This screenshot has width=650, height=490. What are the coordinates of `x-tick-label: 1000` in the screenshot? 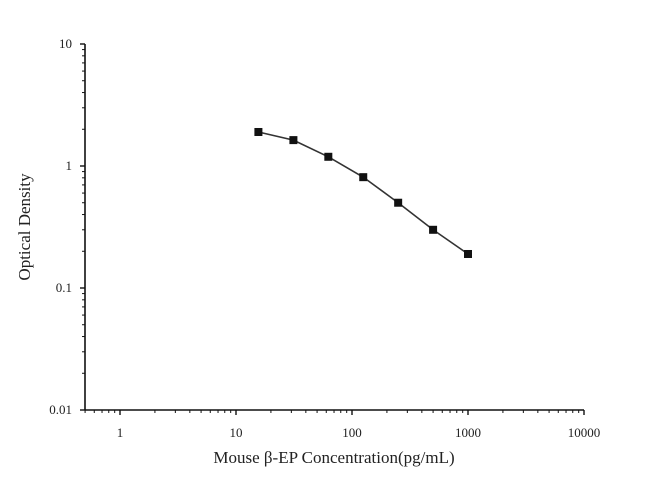 It's located at (468, 432).